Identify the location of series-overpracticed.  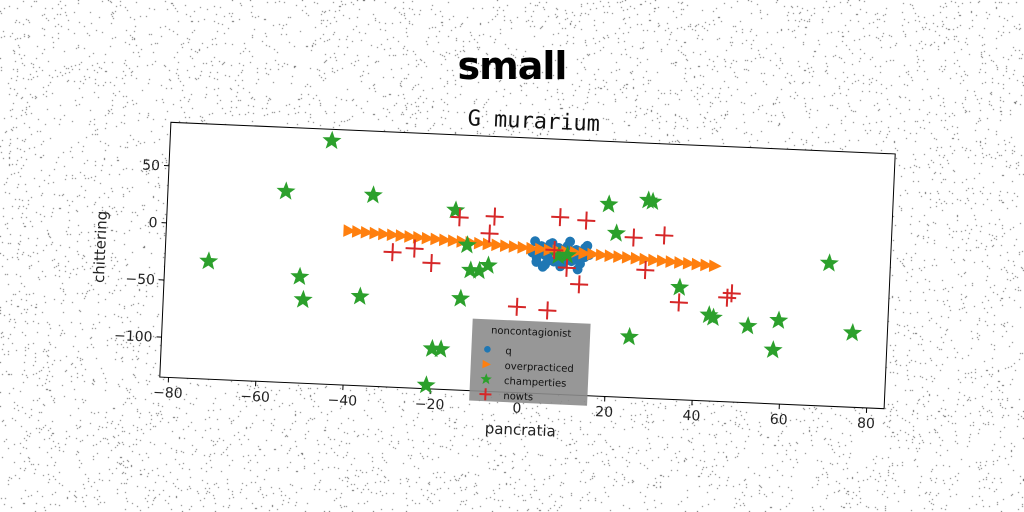
(532, 248).